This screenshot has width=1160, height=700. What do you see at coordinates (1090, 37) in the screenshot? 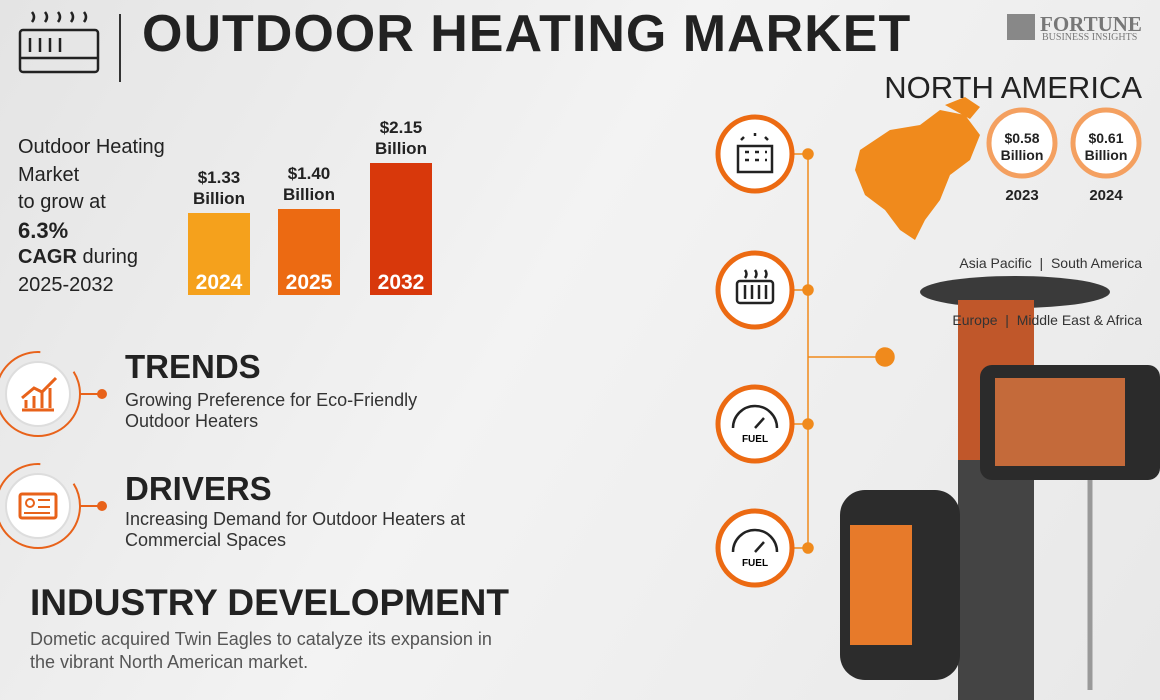
I see `brand-sub: BUSINESS INSIGHTS` at bounding box center [1090, 37].